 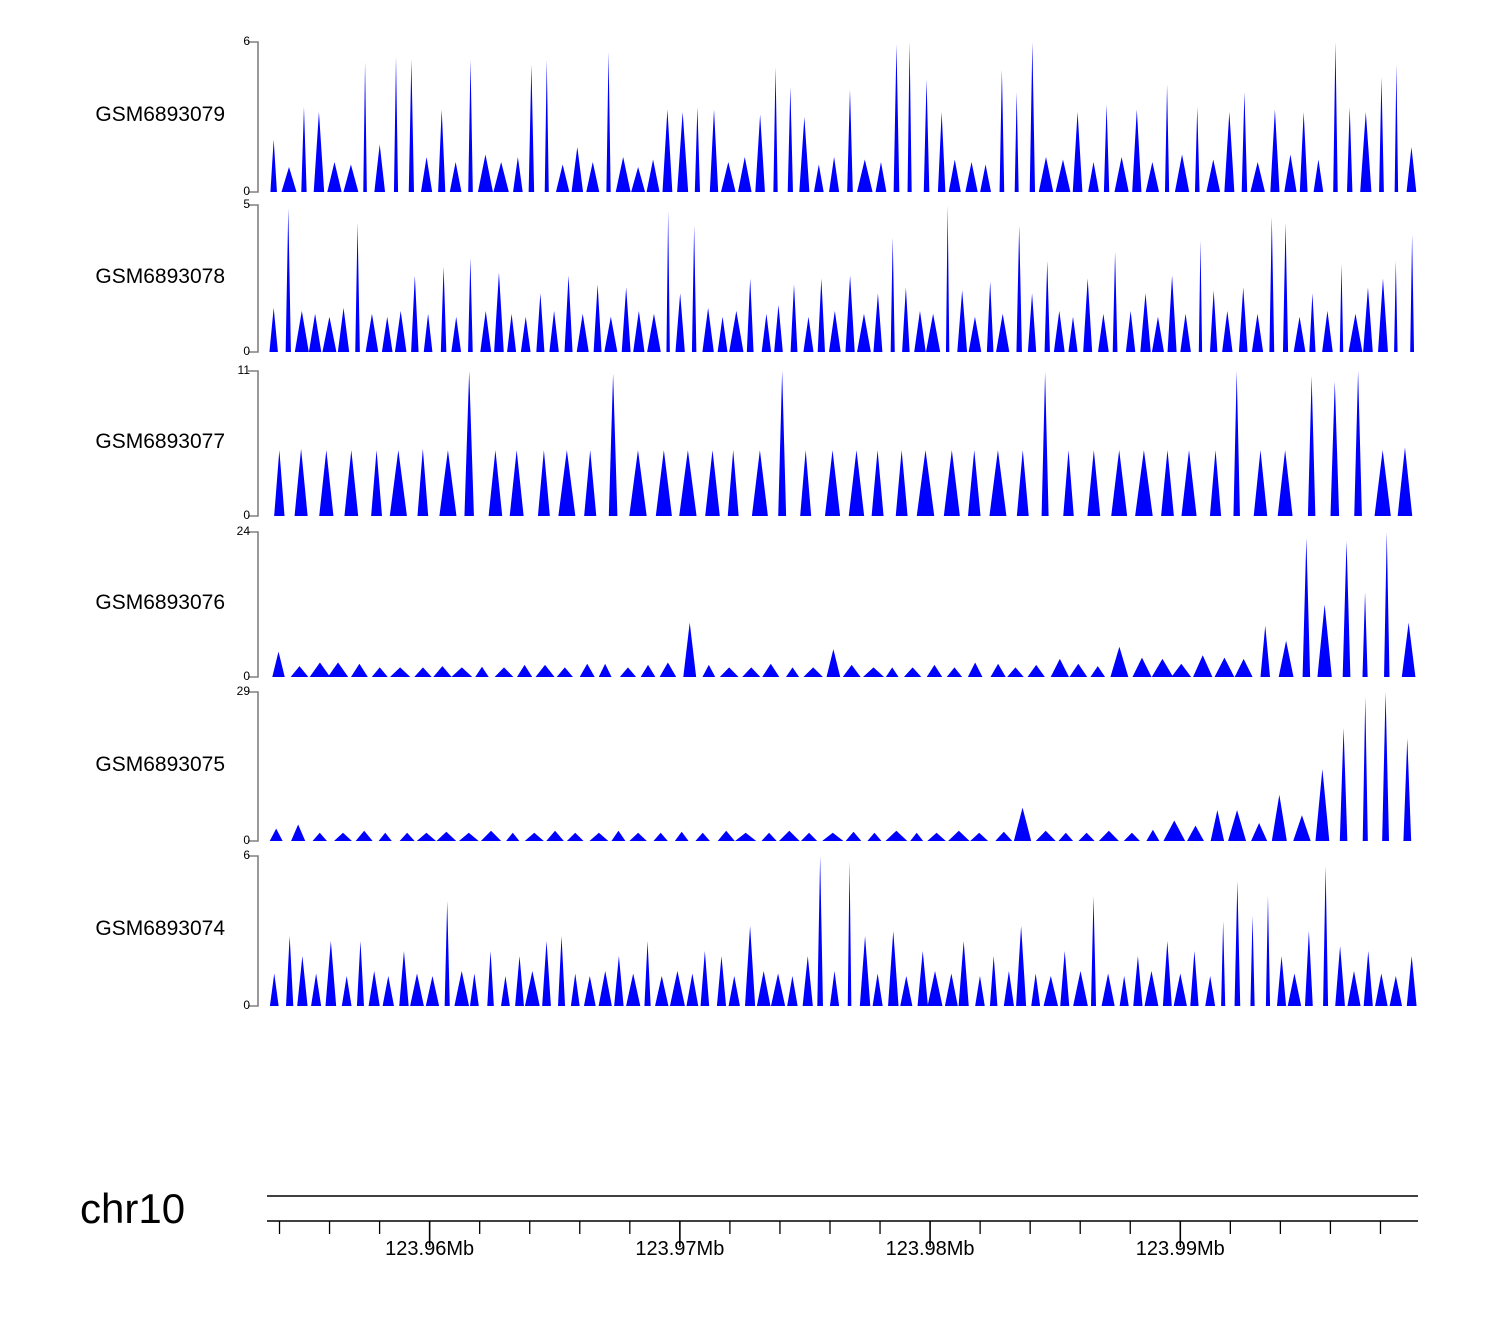 I want to click on y-axis-max-GSM6893079: 6, so click(x=246, y=41).